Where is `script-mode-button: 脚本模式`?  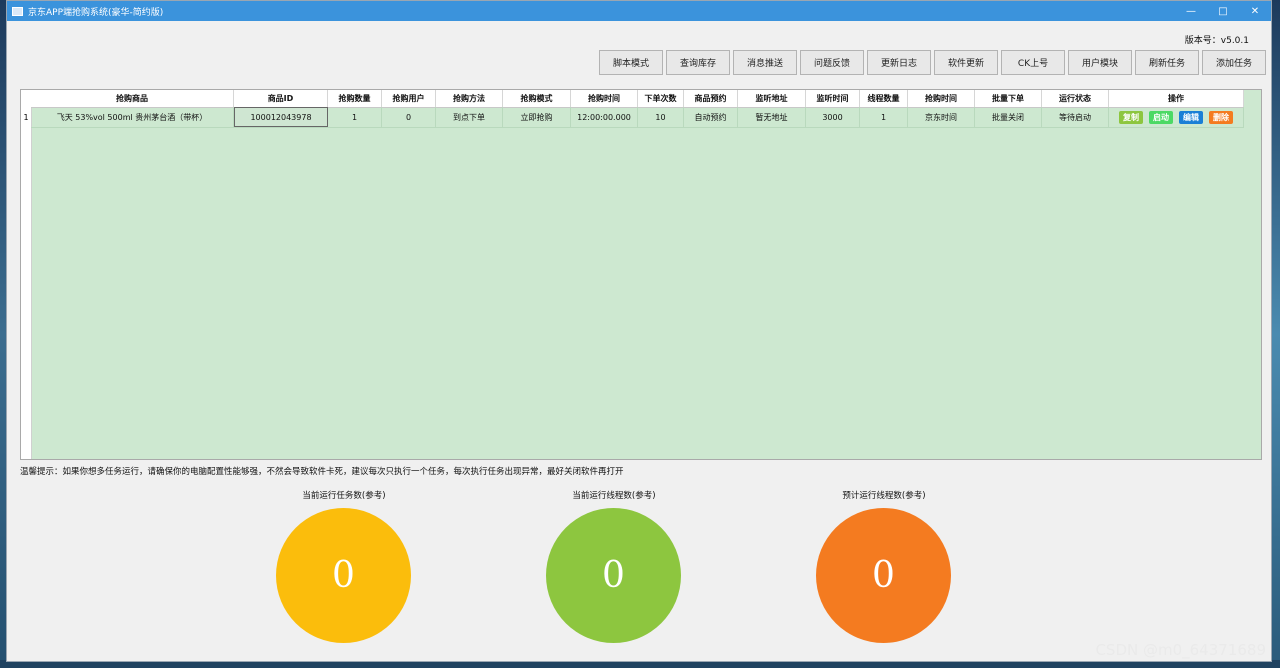
script-mode-button: 脚本模式 is located at coordinates (631, 62).